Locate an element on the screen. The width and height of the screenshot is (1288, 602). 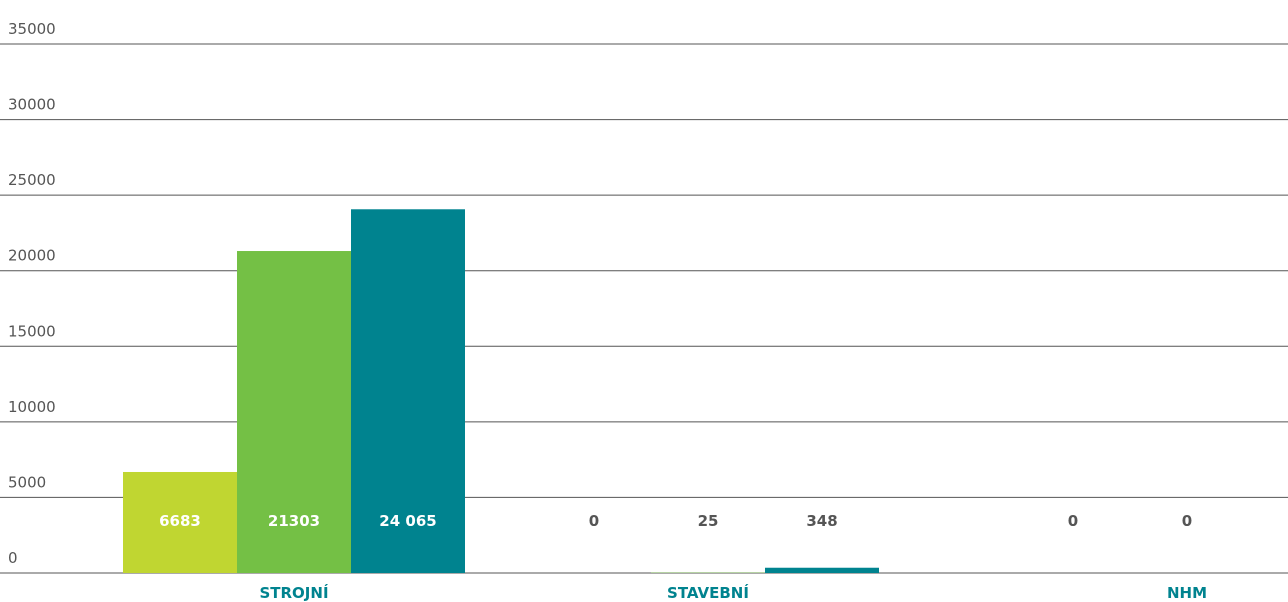
x-category-label: STAVEBNÍ is located at coordinates (708, 592).